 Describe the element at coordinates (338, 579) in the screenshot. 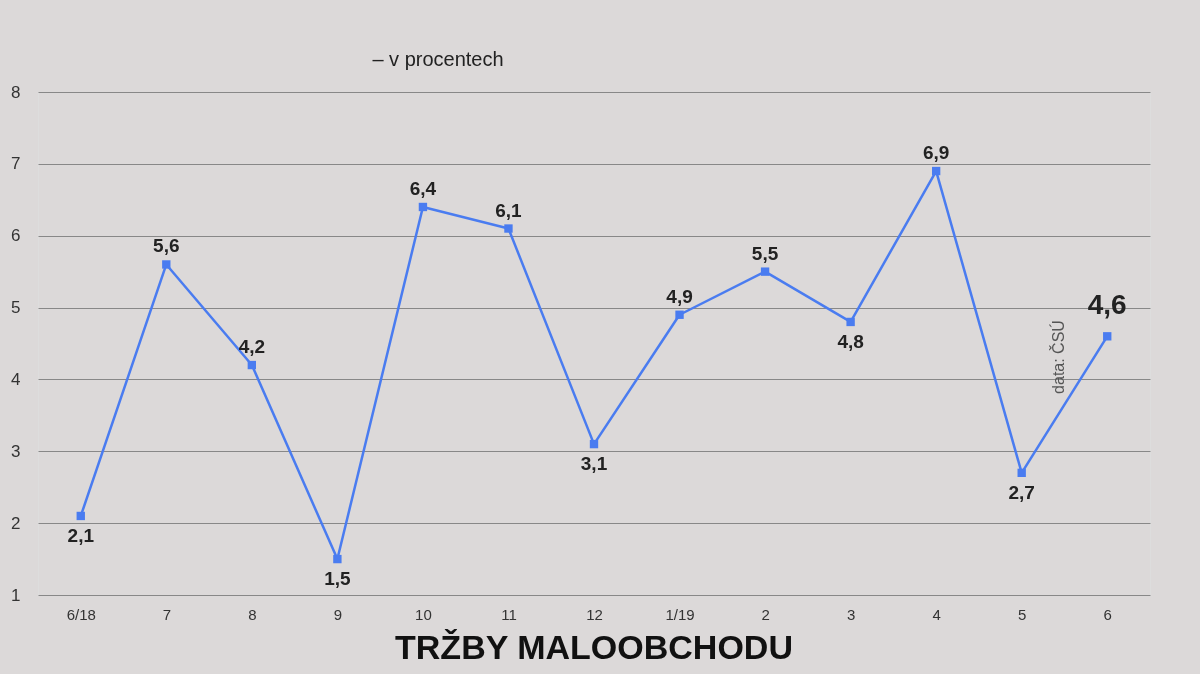

I see `data-label: 1,5` at that location.